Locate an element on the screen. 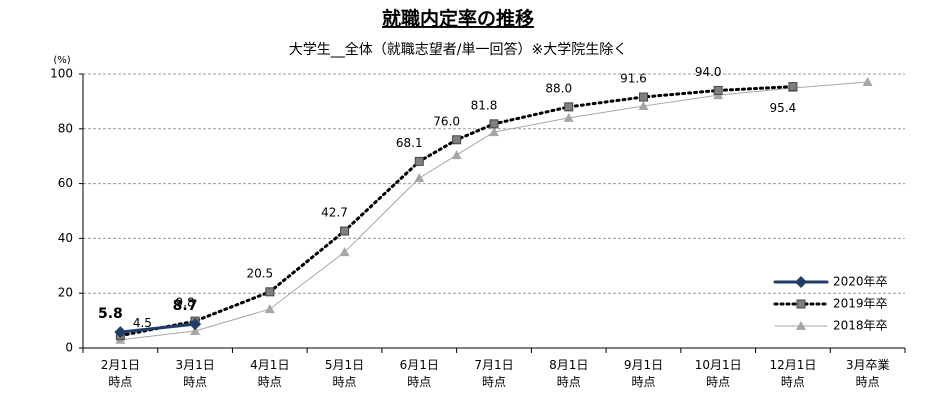 The image size is (925, 402). legend-label: 2018年卒 is located at coordinates (860, 326).